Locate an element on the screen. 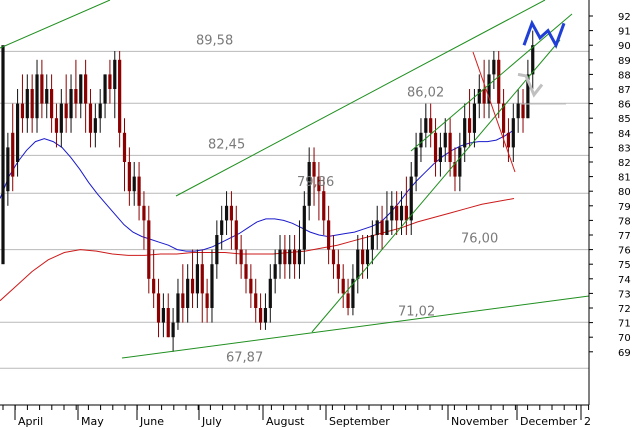 This screenshot has height=427, width=634. x-tick-label: August is located at coordinates (285, 421).